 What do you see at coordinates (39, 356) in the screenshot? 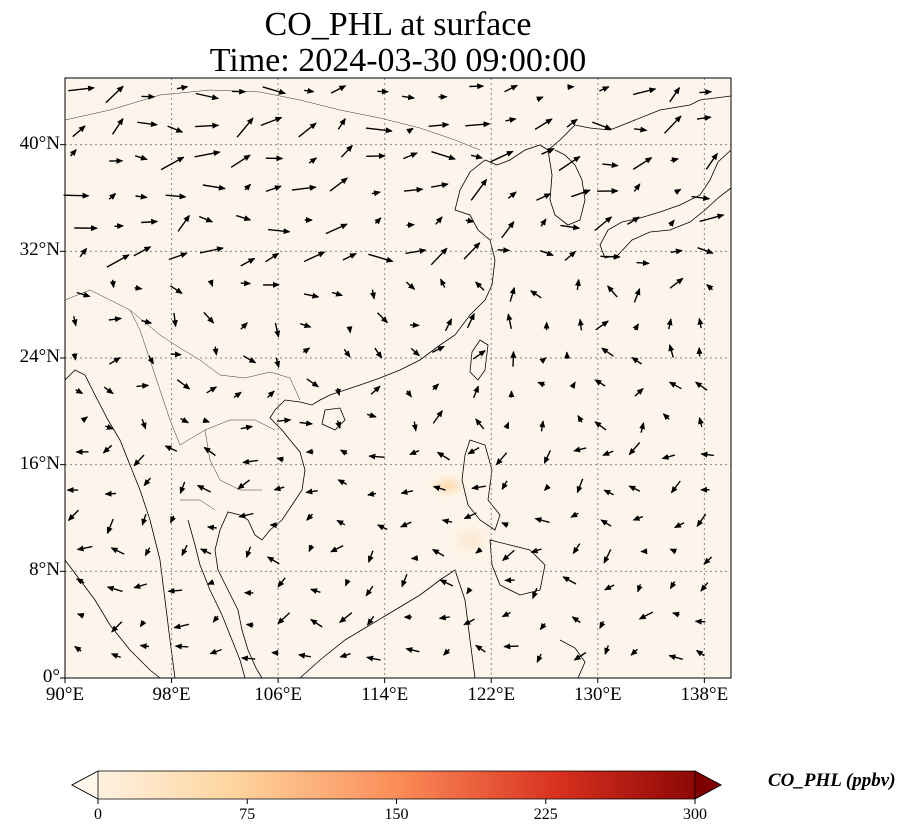
I see `lat-tick-label: 24°N` at bounding box center [39, 356].